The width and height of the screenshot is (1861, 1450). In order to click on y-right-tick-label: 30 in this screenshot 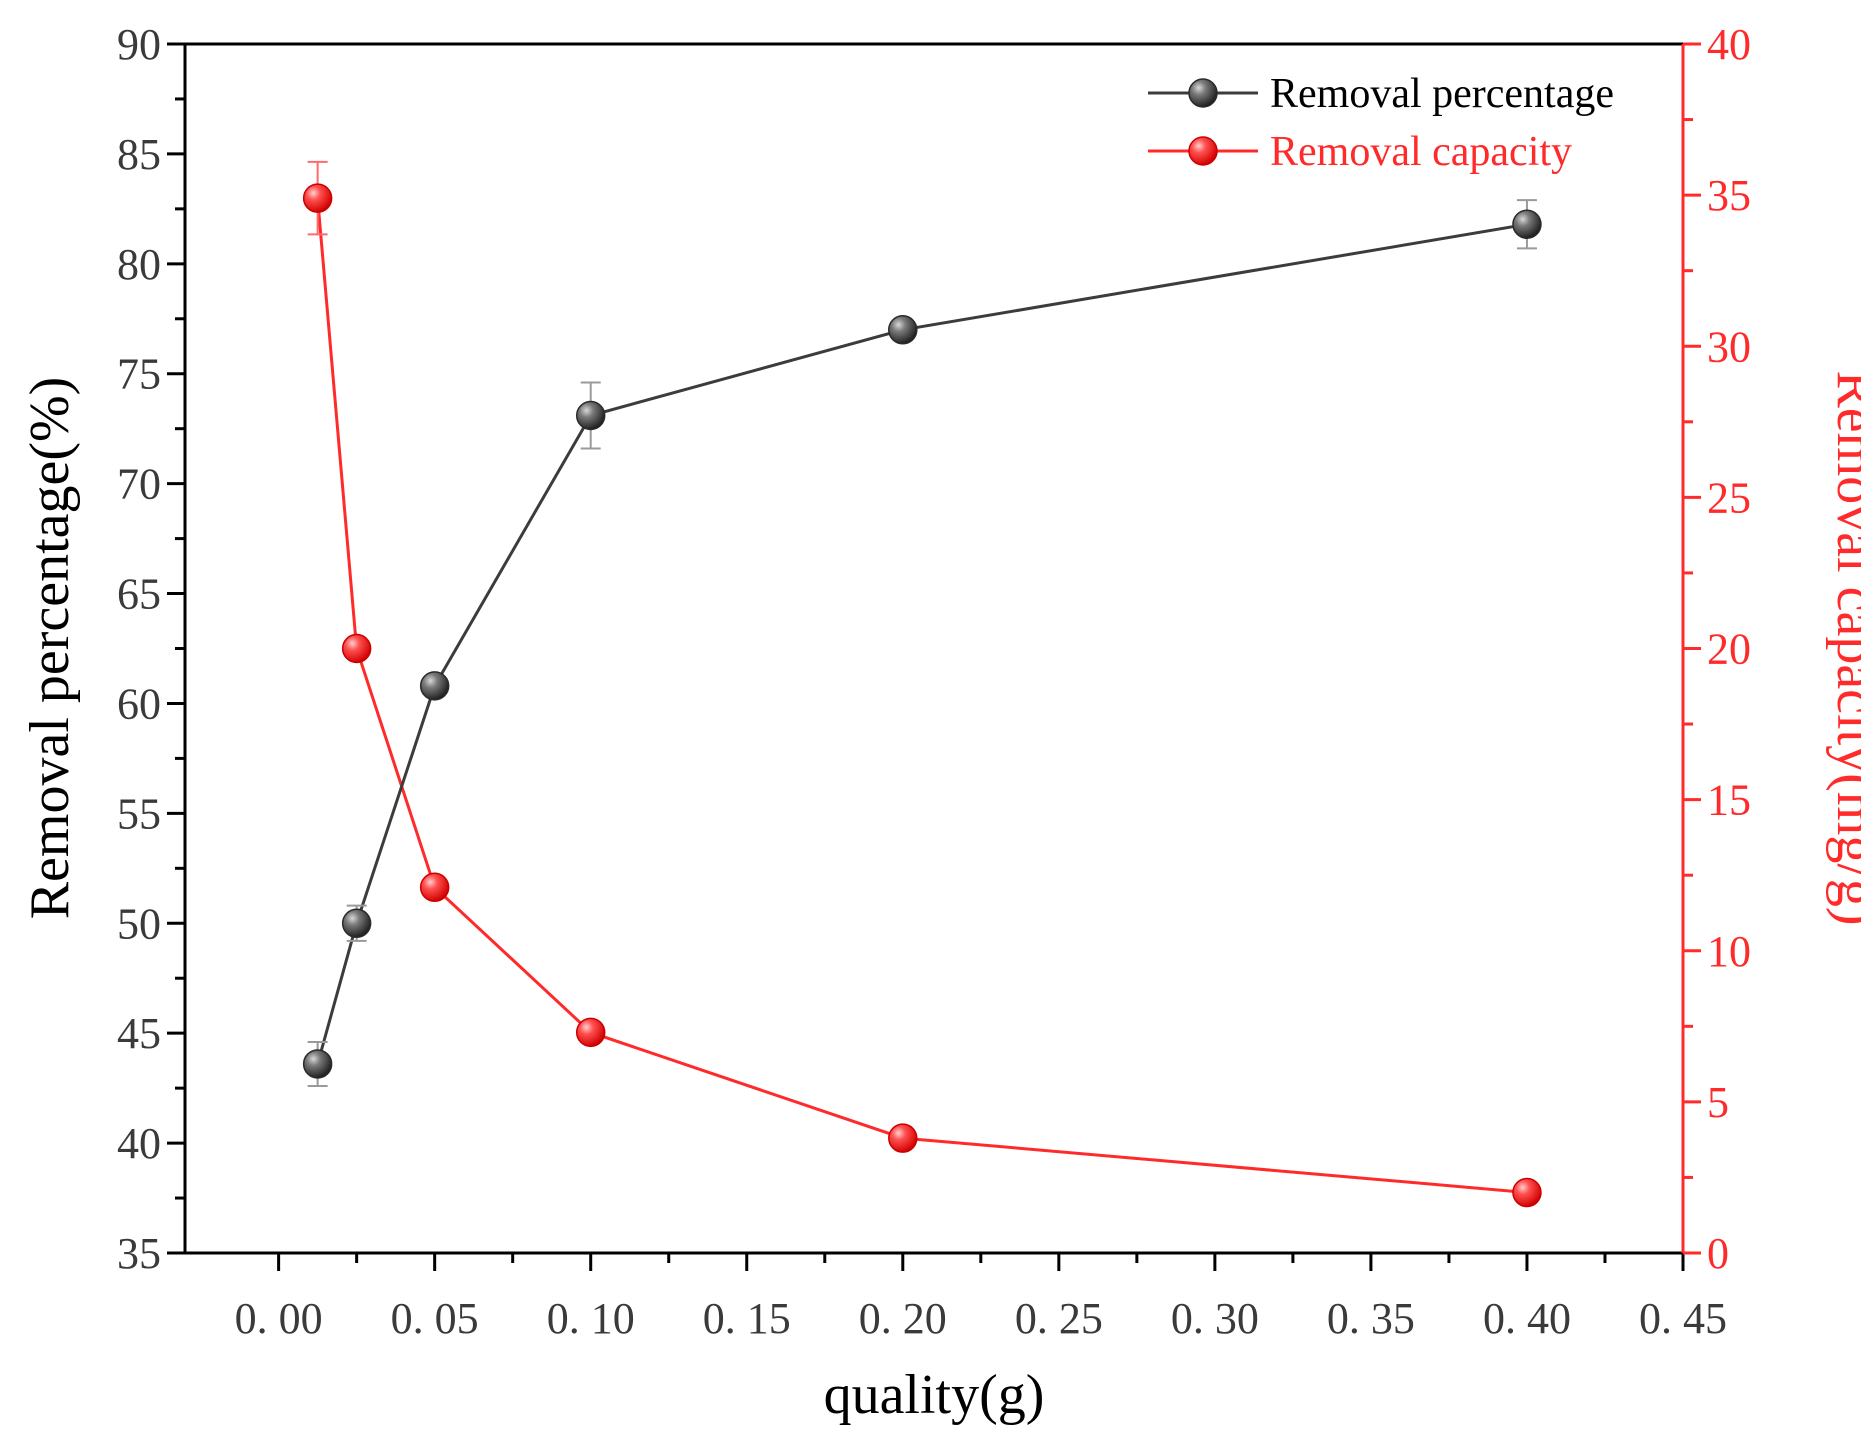, I will do `click(1729, 346)`.